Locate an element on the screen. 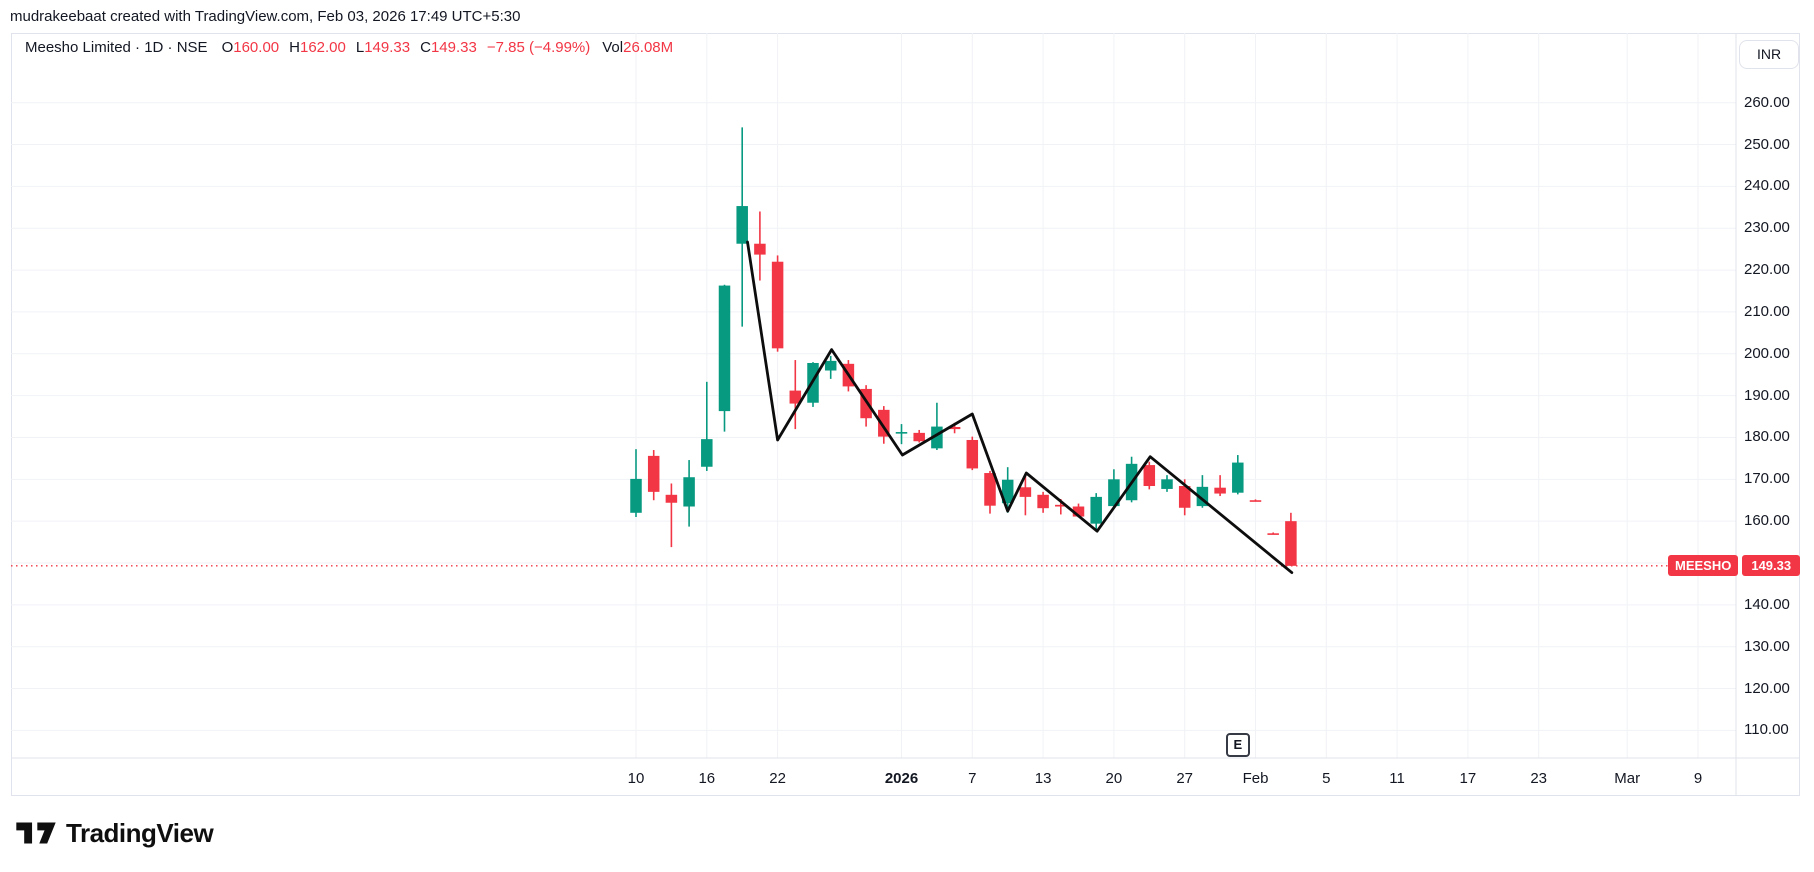 The width and height of the screenshot is (1814, 872). price-tick-label: 200.00 is located at coordinates (1767, 353).